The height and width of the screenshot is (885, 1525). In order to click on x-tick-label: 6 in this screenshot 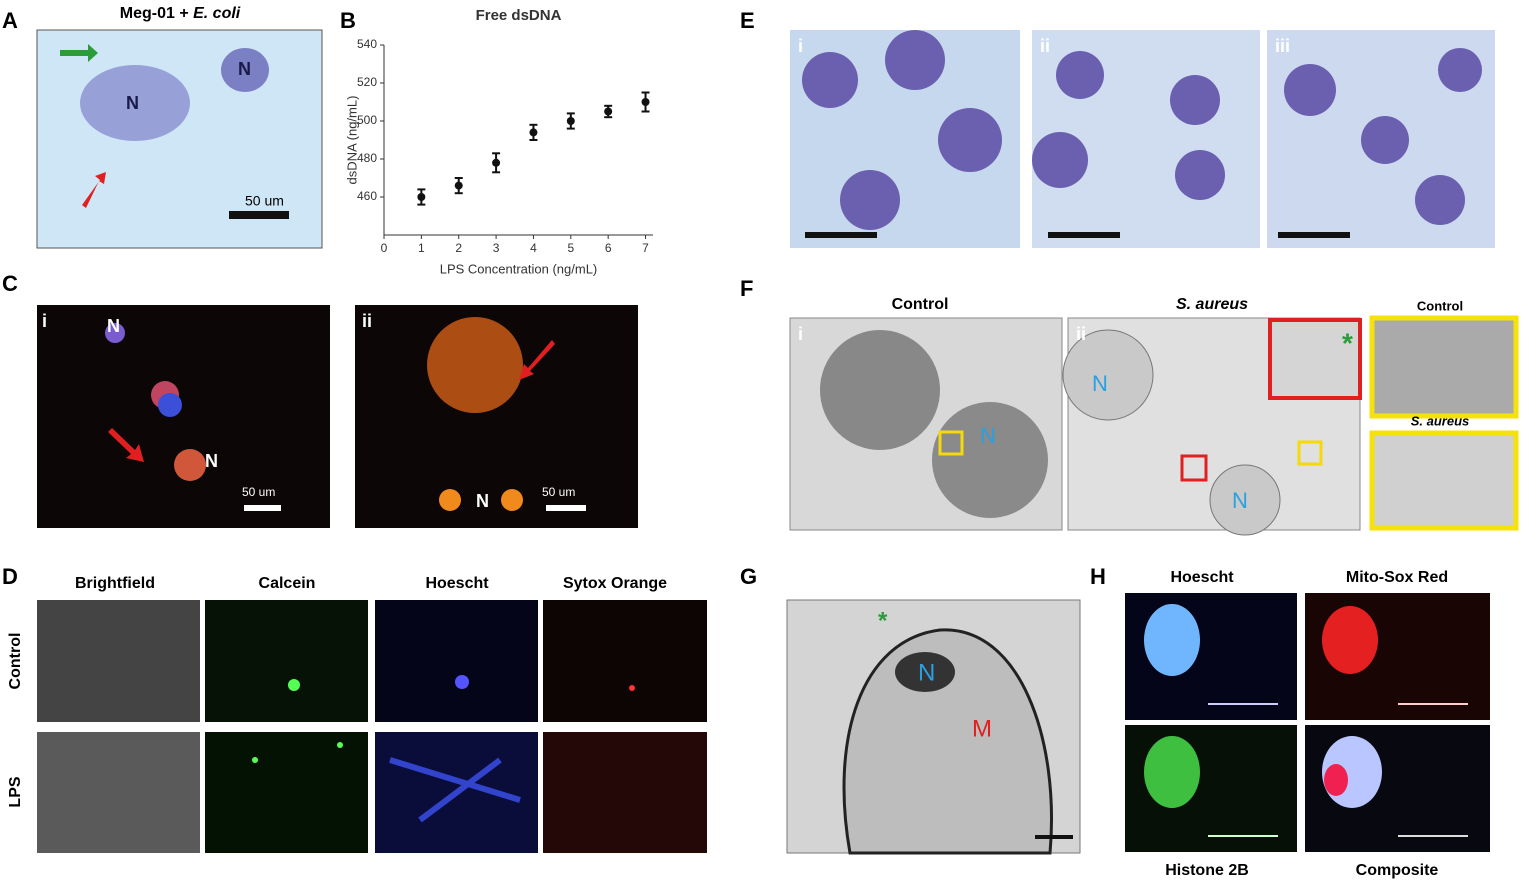, I will do `click(608, 248)`.